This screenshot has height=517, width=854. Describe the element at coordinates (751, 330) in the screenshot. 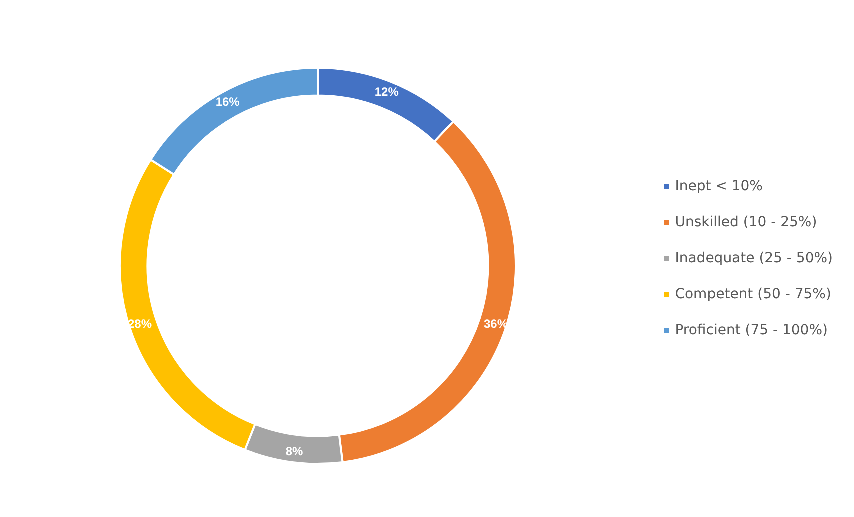

I see `legend-label: Proficient (75 - 100%)` at that location.